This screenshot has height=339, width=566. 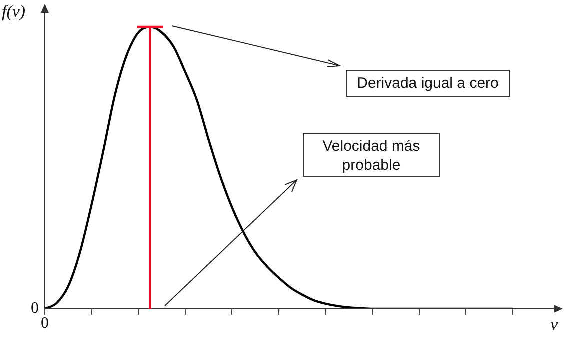 I want to click on annotation: Velocidad más probable, so click(x=371, y=155).